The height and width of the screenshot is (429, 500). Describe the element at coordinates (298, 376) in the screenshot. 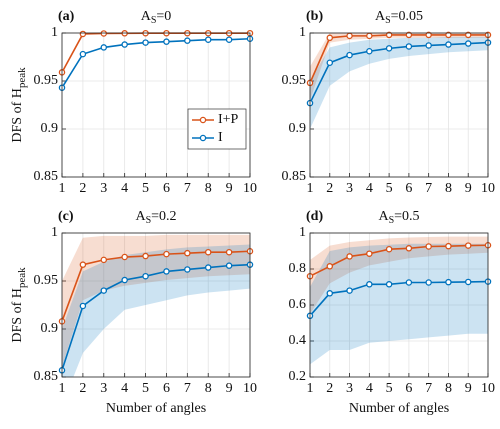

I see `y-tick-label: 0.2` at that location.